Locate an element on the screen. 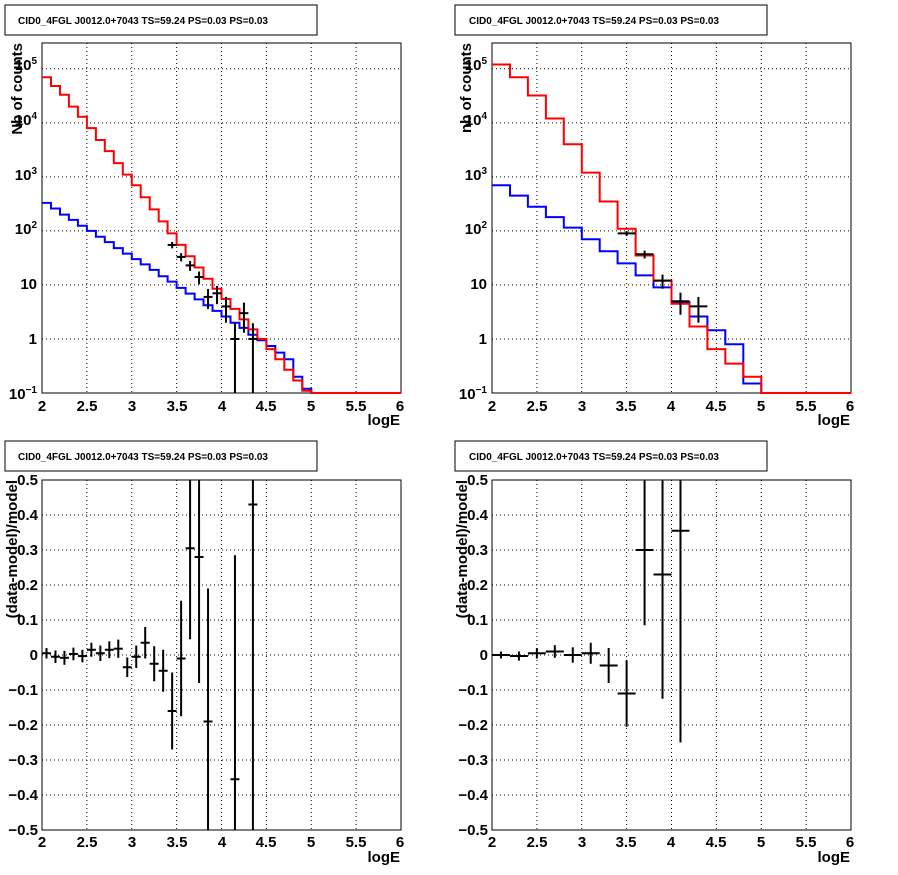  y-tick-label: 0 is located at coordinates (34, 655).